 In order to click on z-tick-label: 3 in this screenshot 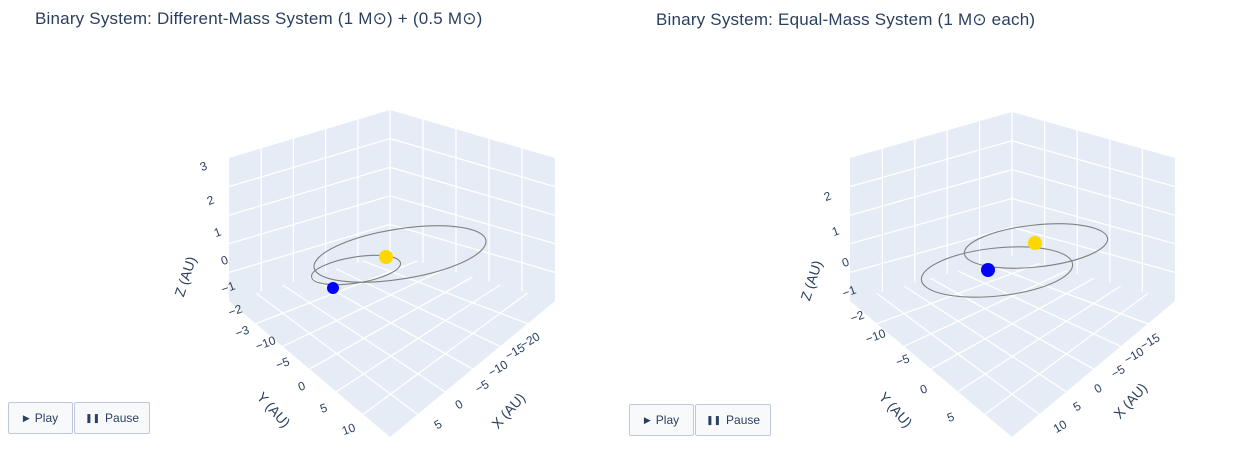, I will do `click(203, 167)`.